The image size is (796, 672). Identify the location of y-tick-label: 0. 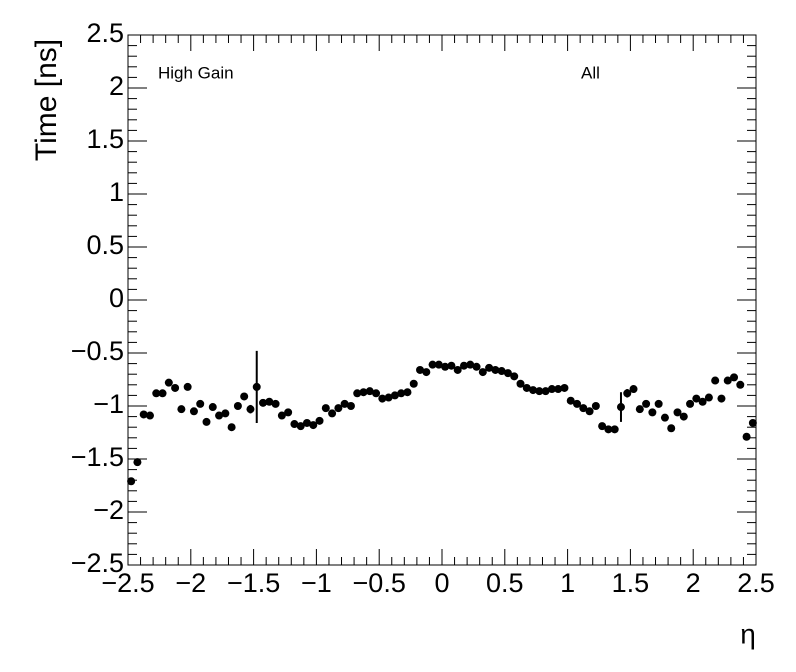
(116, 298).